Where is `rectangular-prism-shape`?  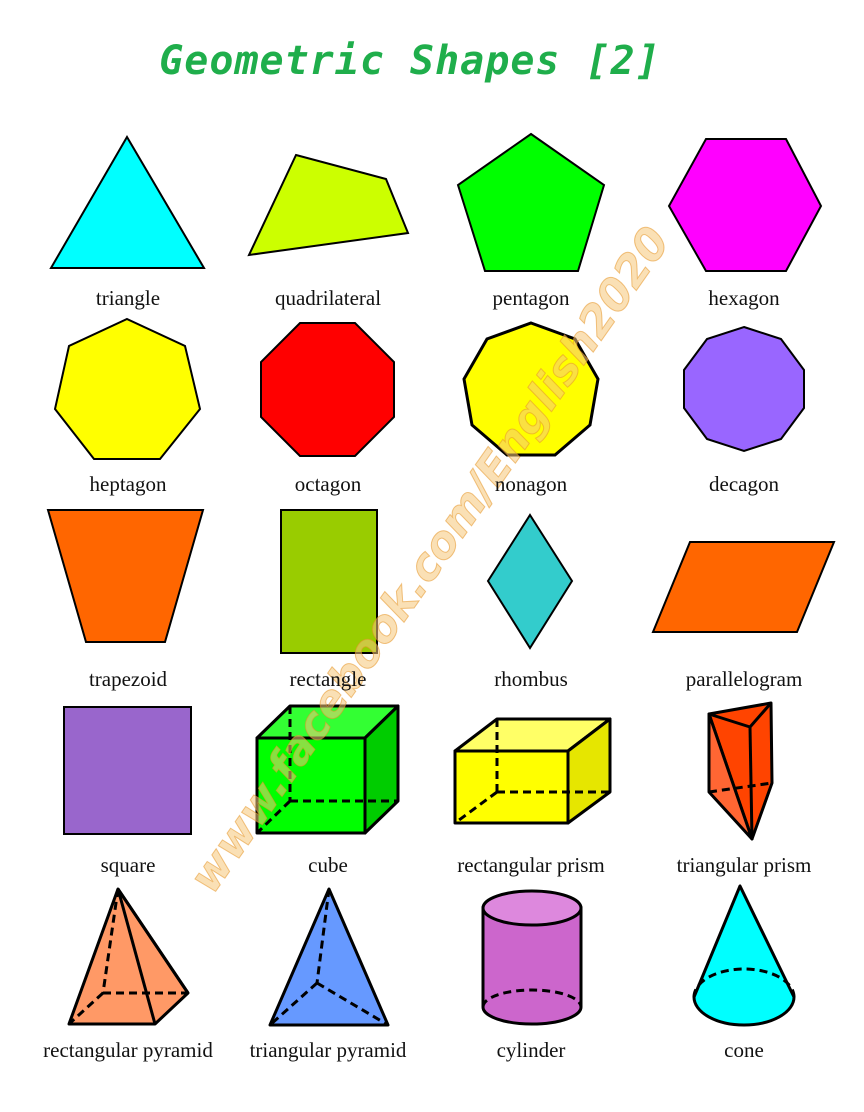 rectangular-prism-shape is located at coordinates (532, 771).